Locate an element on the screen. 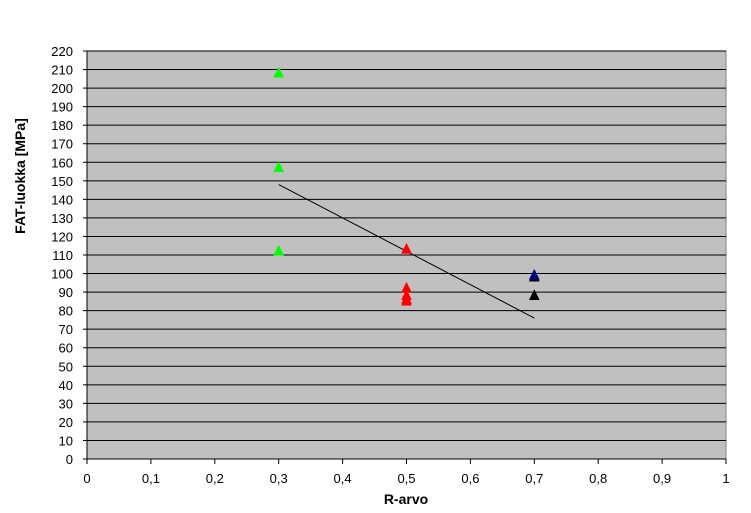  y-tick-label: 170 is located at coordinates (62, 144).